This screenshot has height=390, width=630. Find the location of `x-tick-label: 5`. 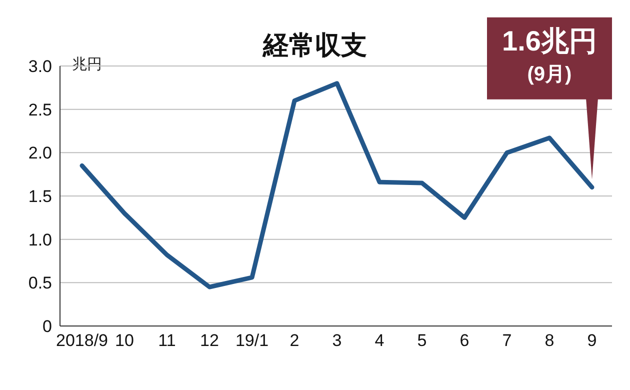

x-tick-label: 5 is located at coordinates (422, 340).